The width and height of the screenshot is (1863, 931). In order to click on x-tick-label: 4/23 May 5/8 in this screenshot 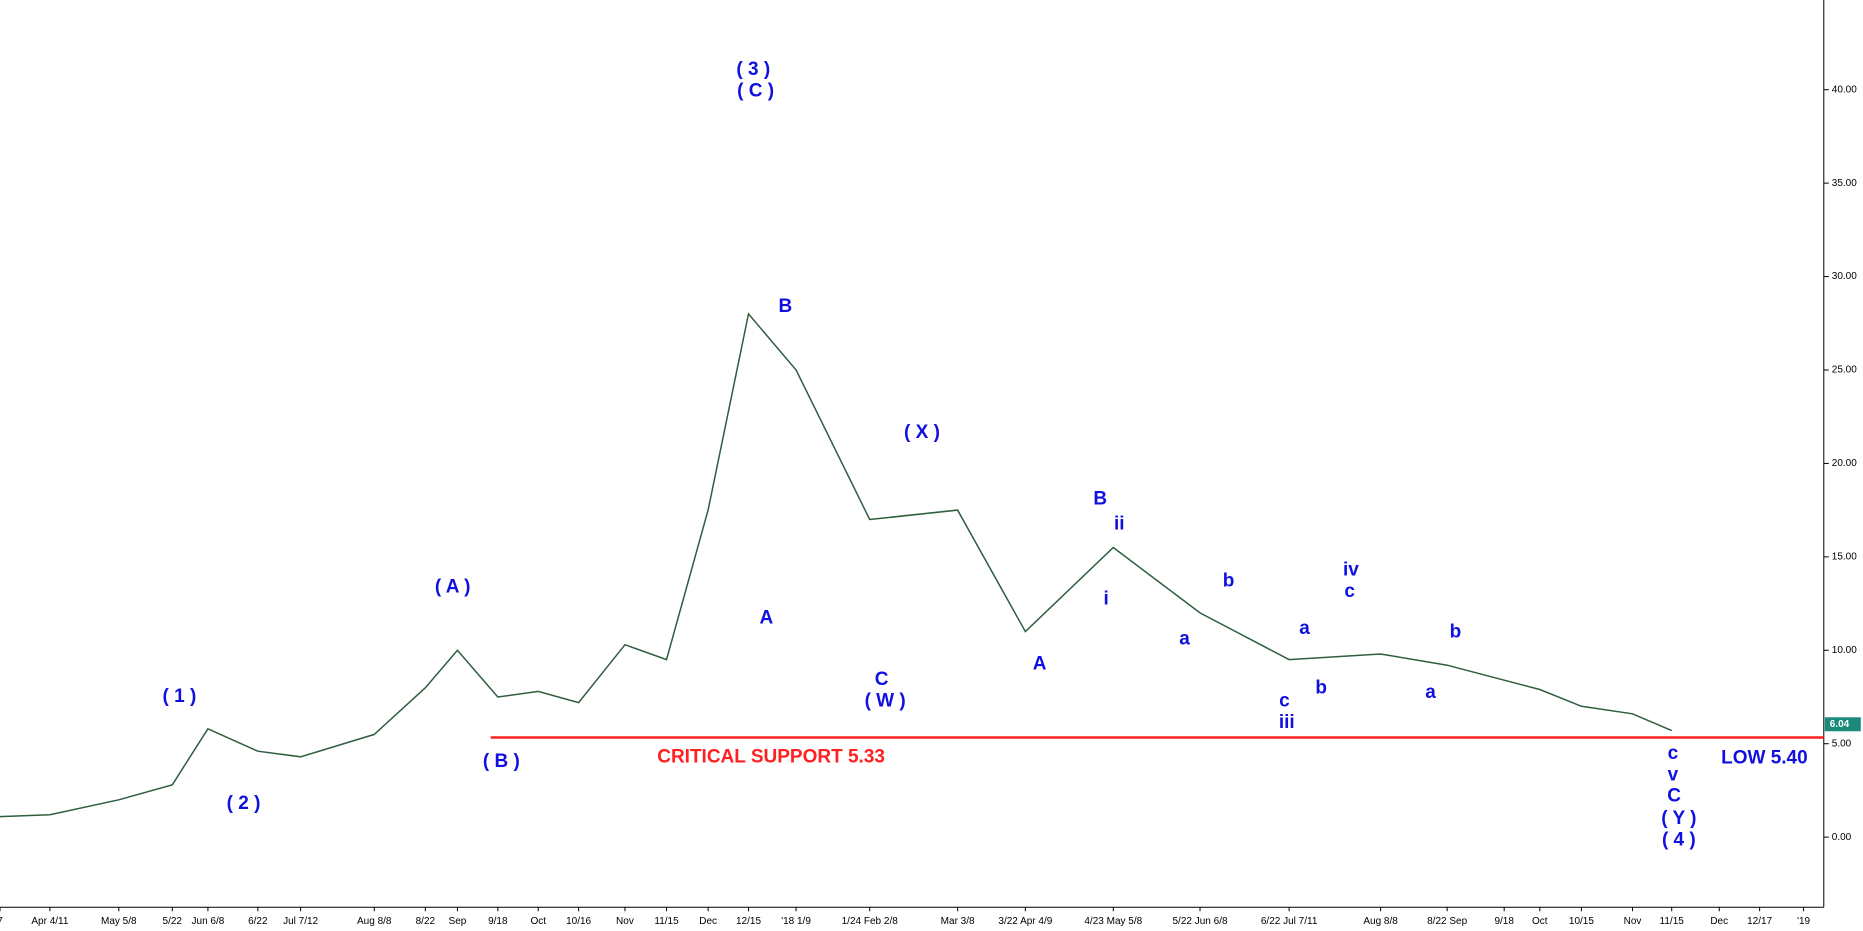, I will do `click(1113, 921)`.